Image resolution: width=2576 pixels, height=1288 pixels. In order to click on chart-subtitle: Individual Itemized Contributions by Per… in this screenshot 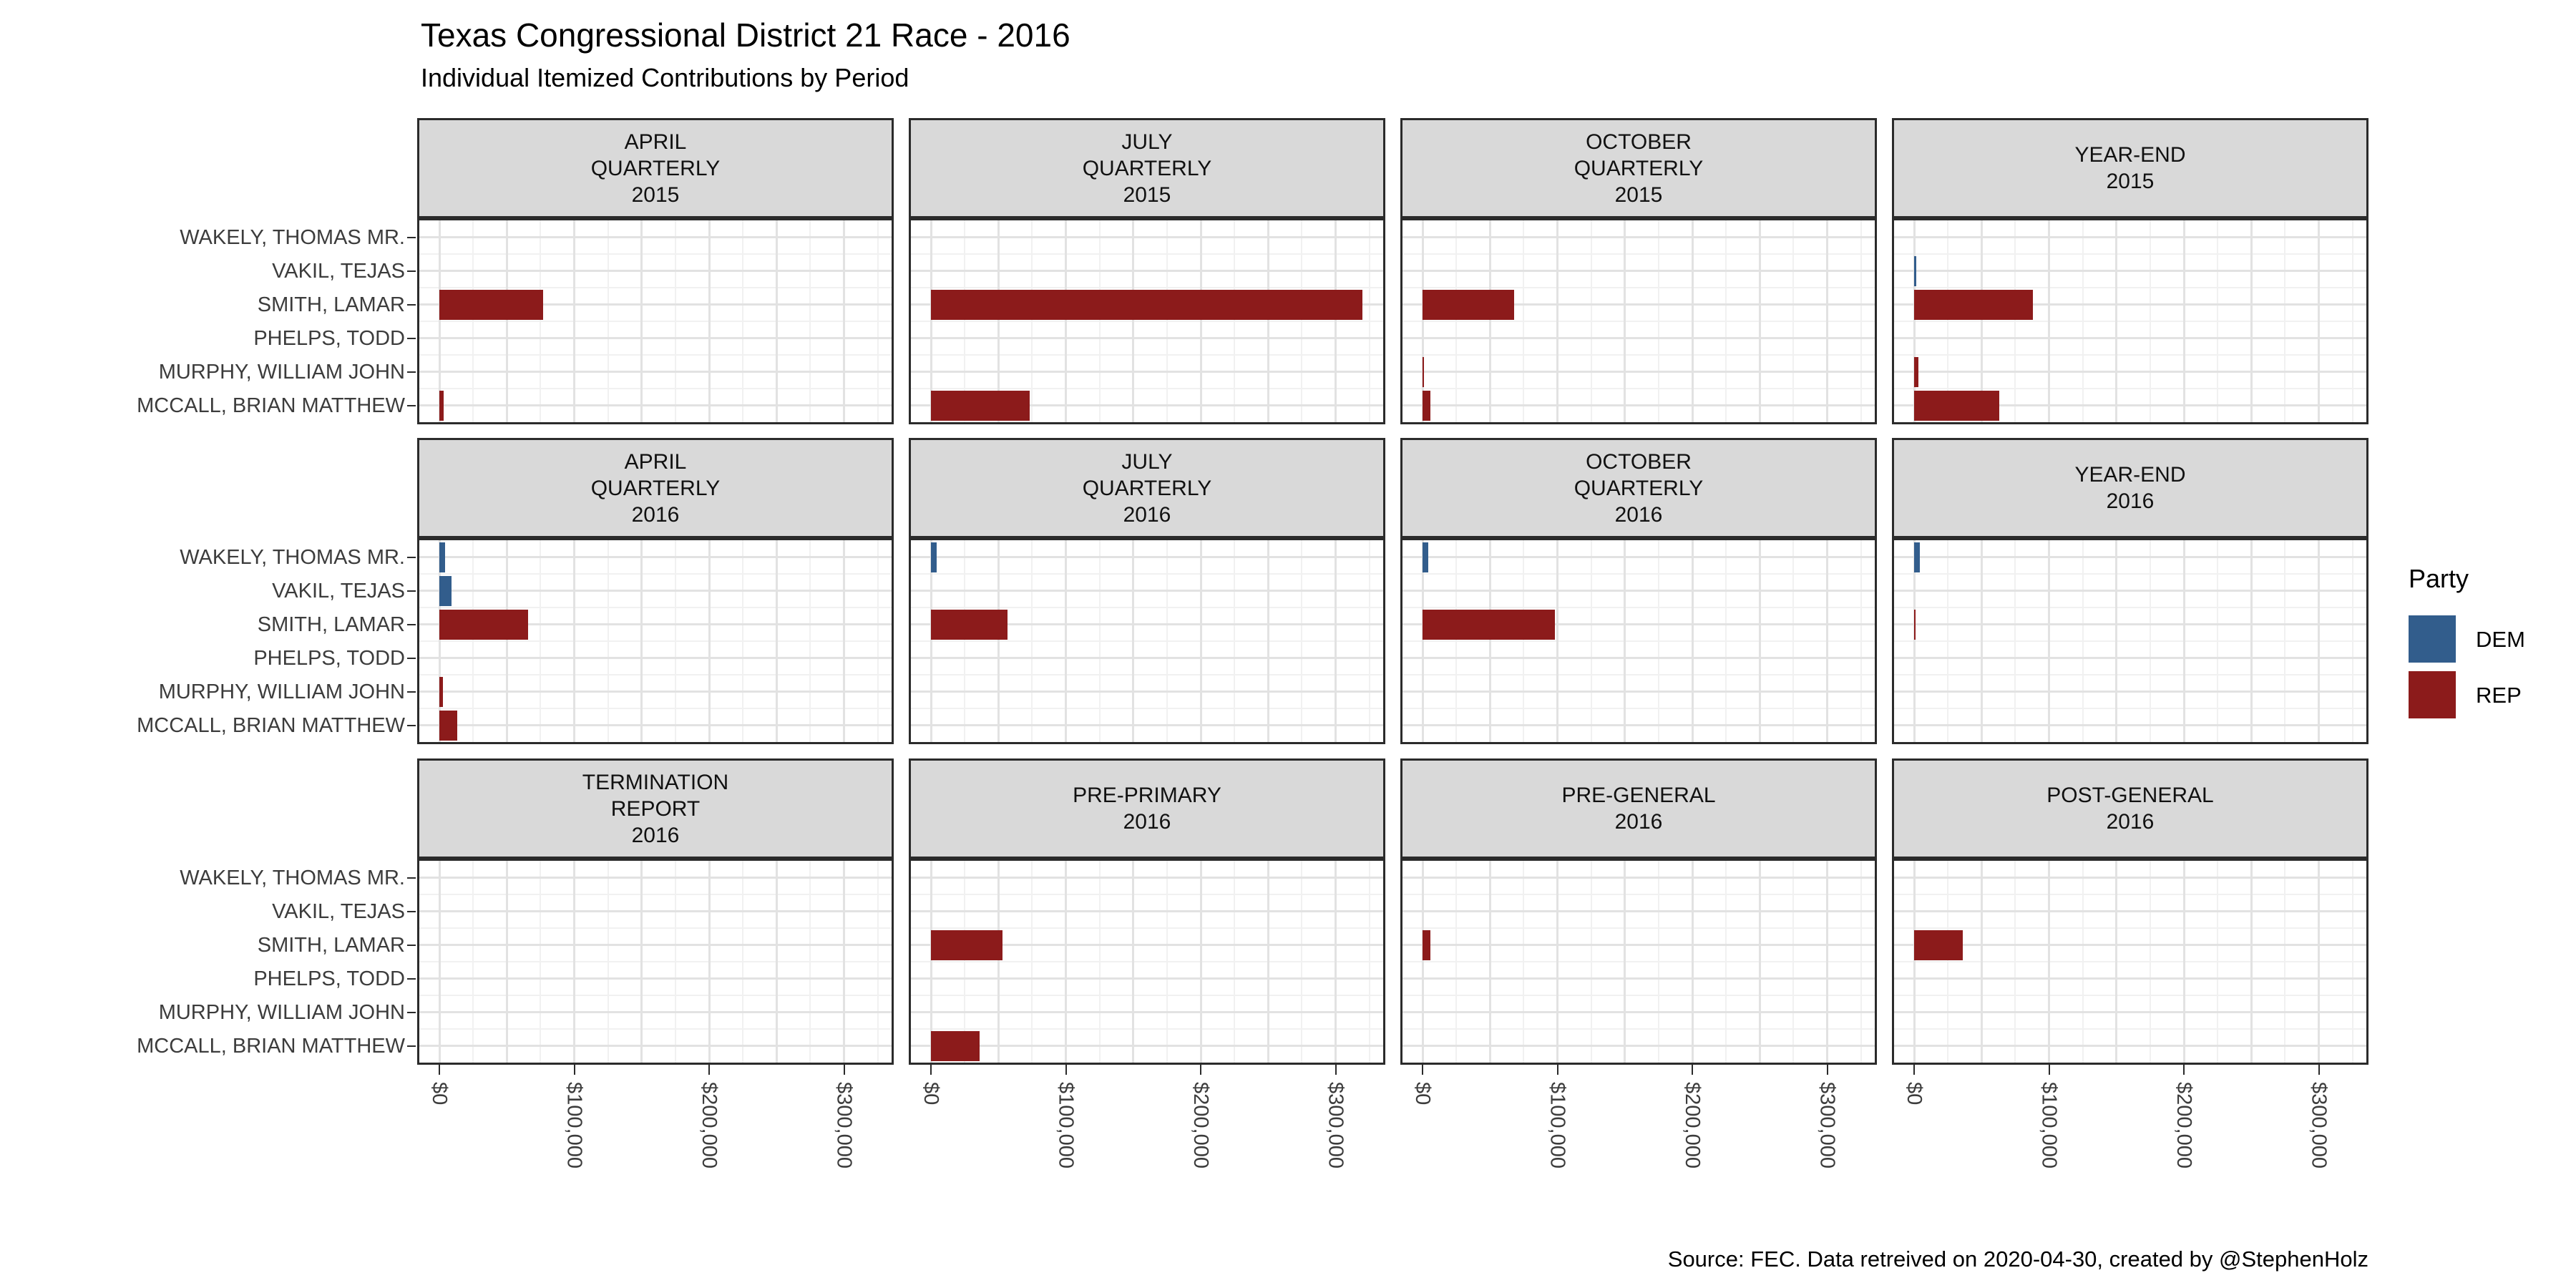, I will do `click(665, 77)`.